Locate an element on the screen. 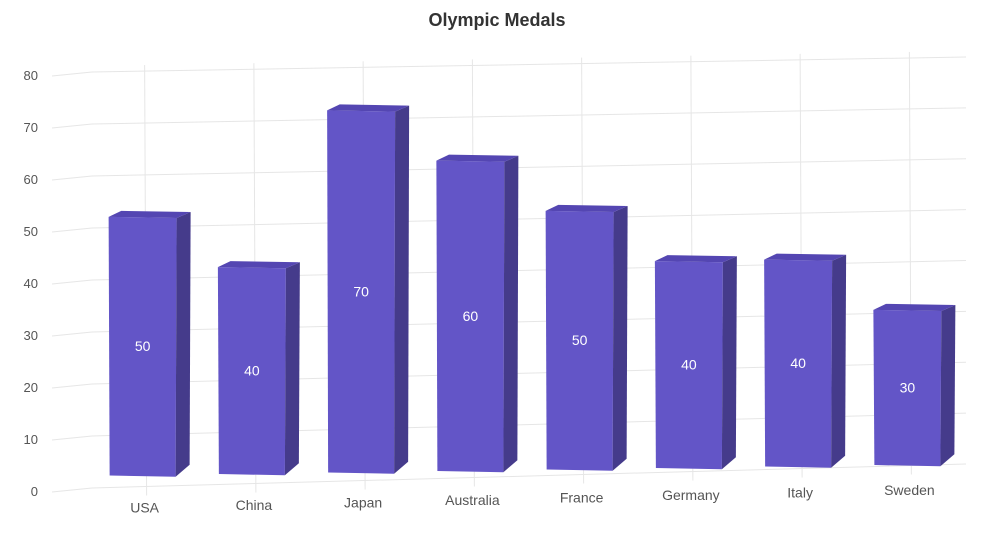  bar-australia is located at coordinates (477, 313).